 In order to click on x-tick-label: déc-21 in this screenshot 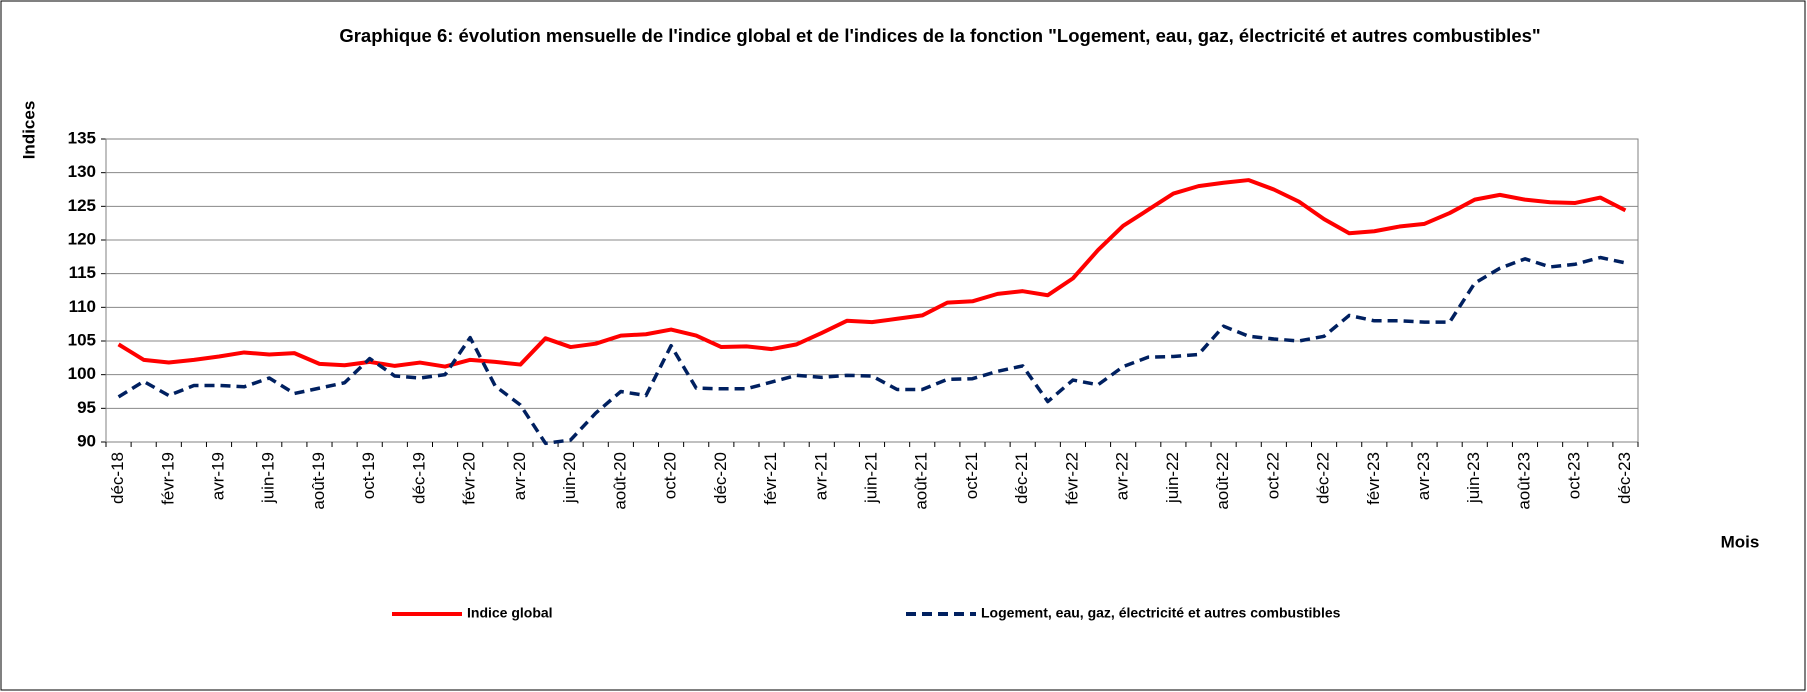, I will do `click(1021, 478)`.